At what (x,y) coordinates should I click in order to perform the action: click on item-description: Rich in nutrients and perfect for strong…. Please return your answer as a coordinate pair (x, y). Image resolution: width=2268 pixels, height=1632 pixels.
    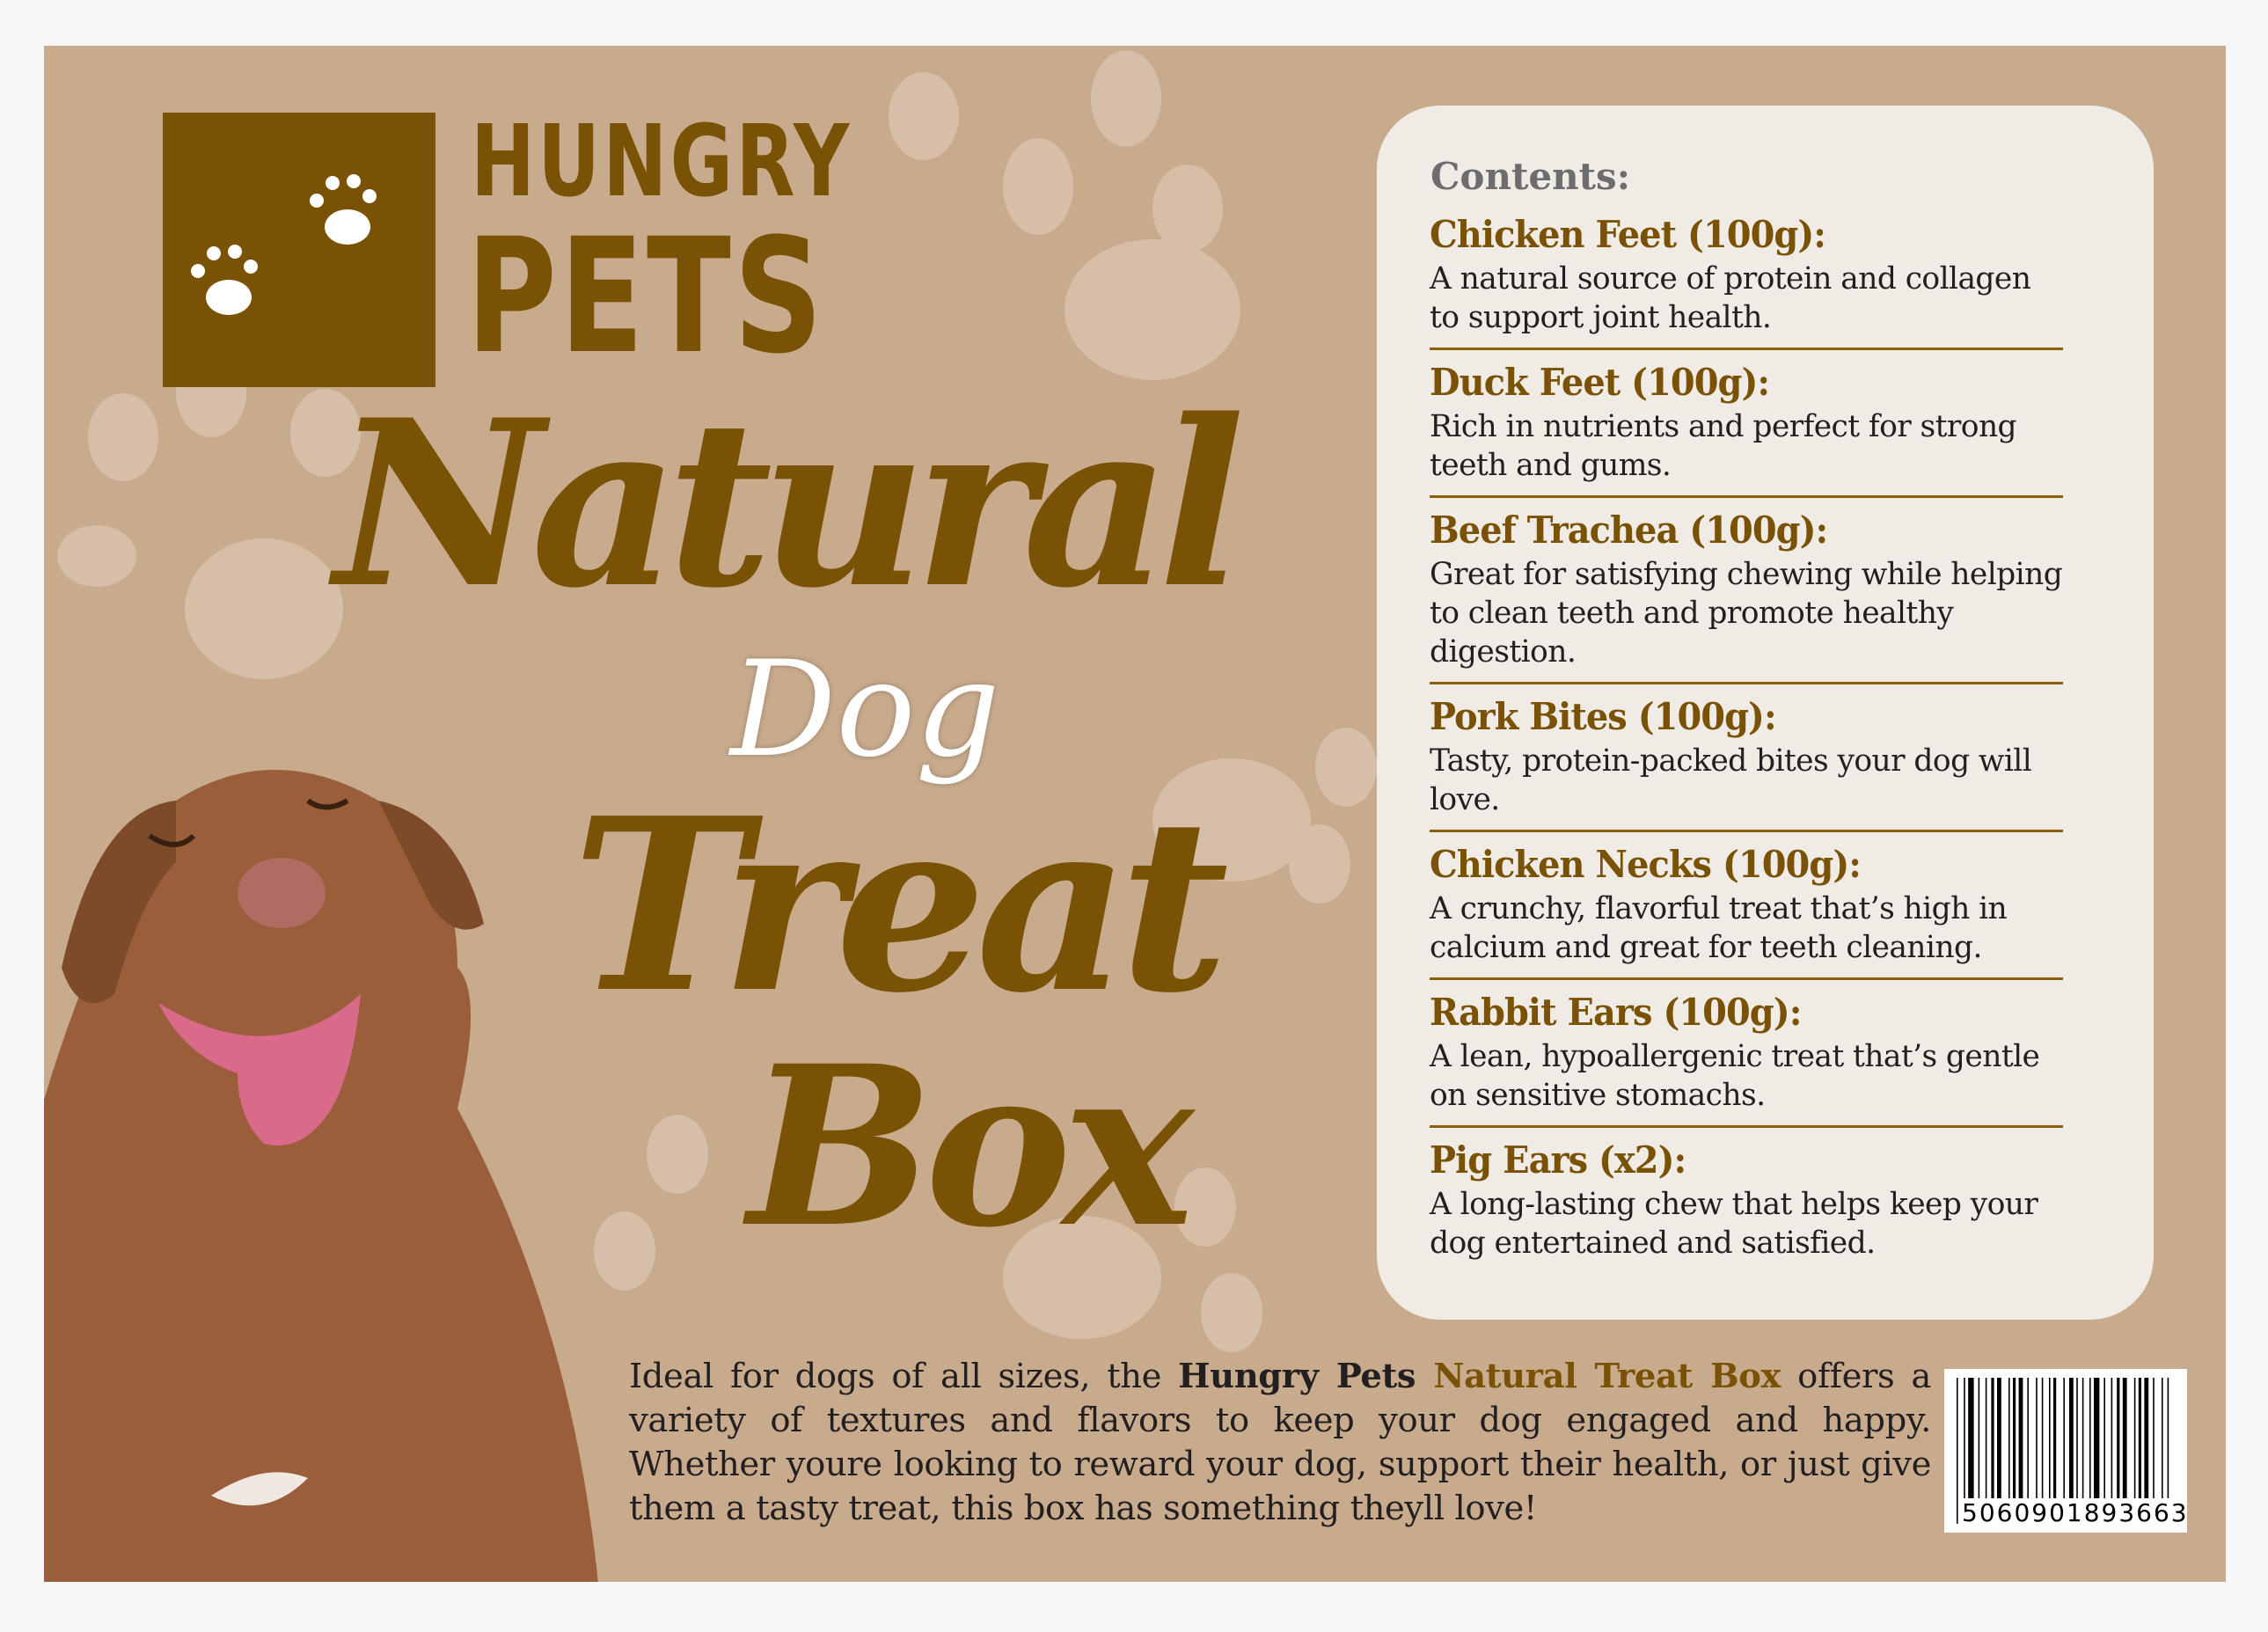
    Looking at the image, I should click on (1723, 446).